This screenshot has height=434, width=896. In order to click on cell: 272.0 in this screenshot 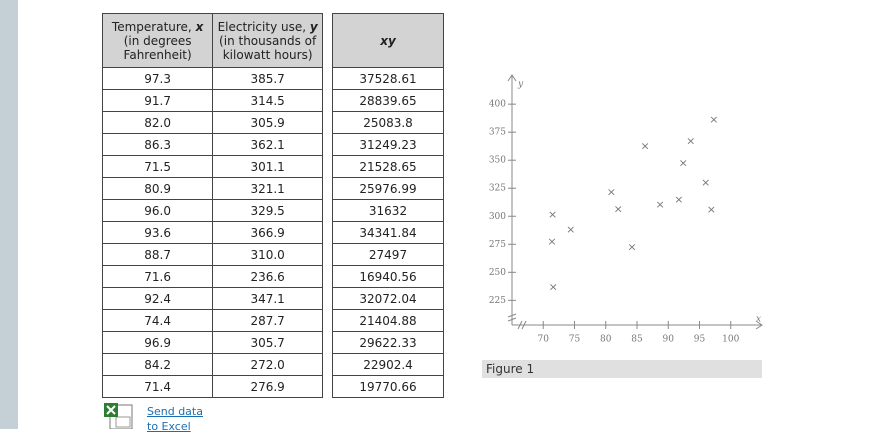, I will do `click(267, 364)`.